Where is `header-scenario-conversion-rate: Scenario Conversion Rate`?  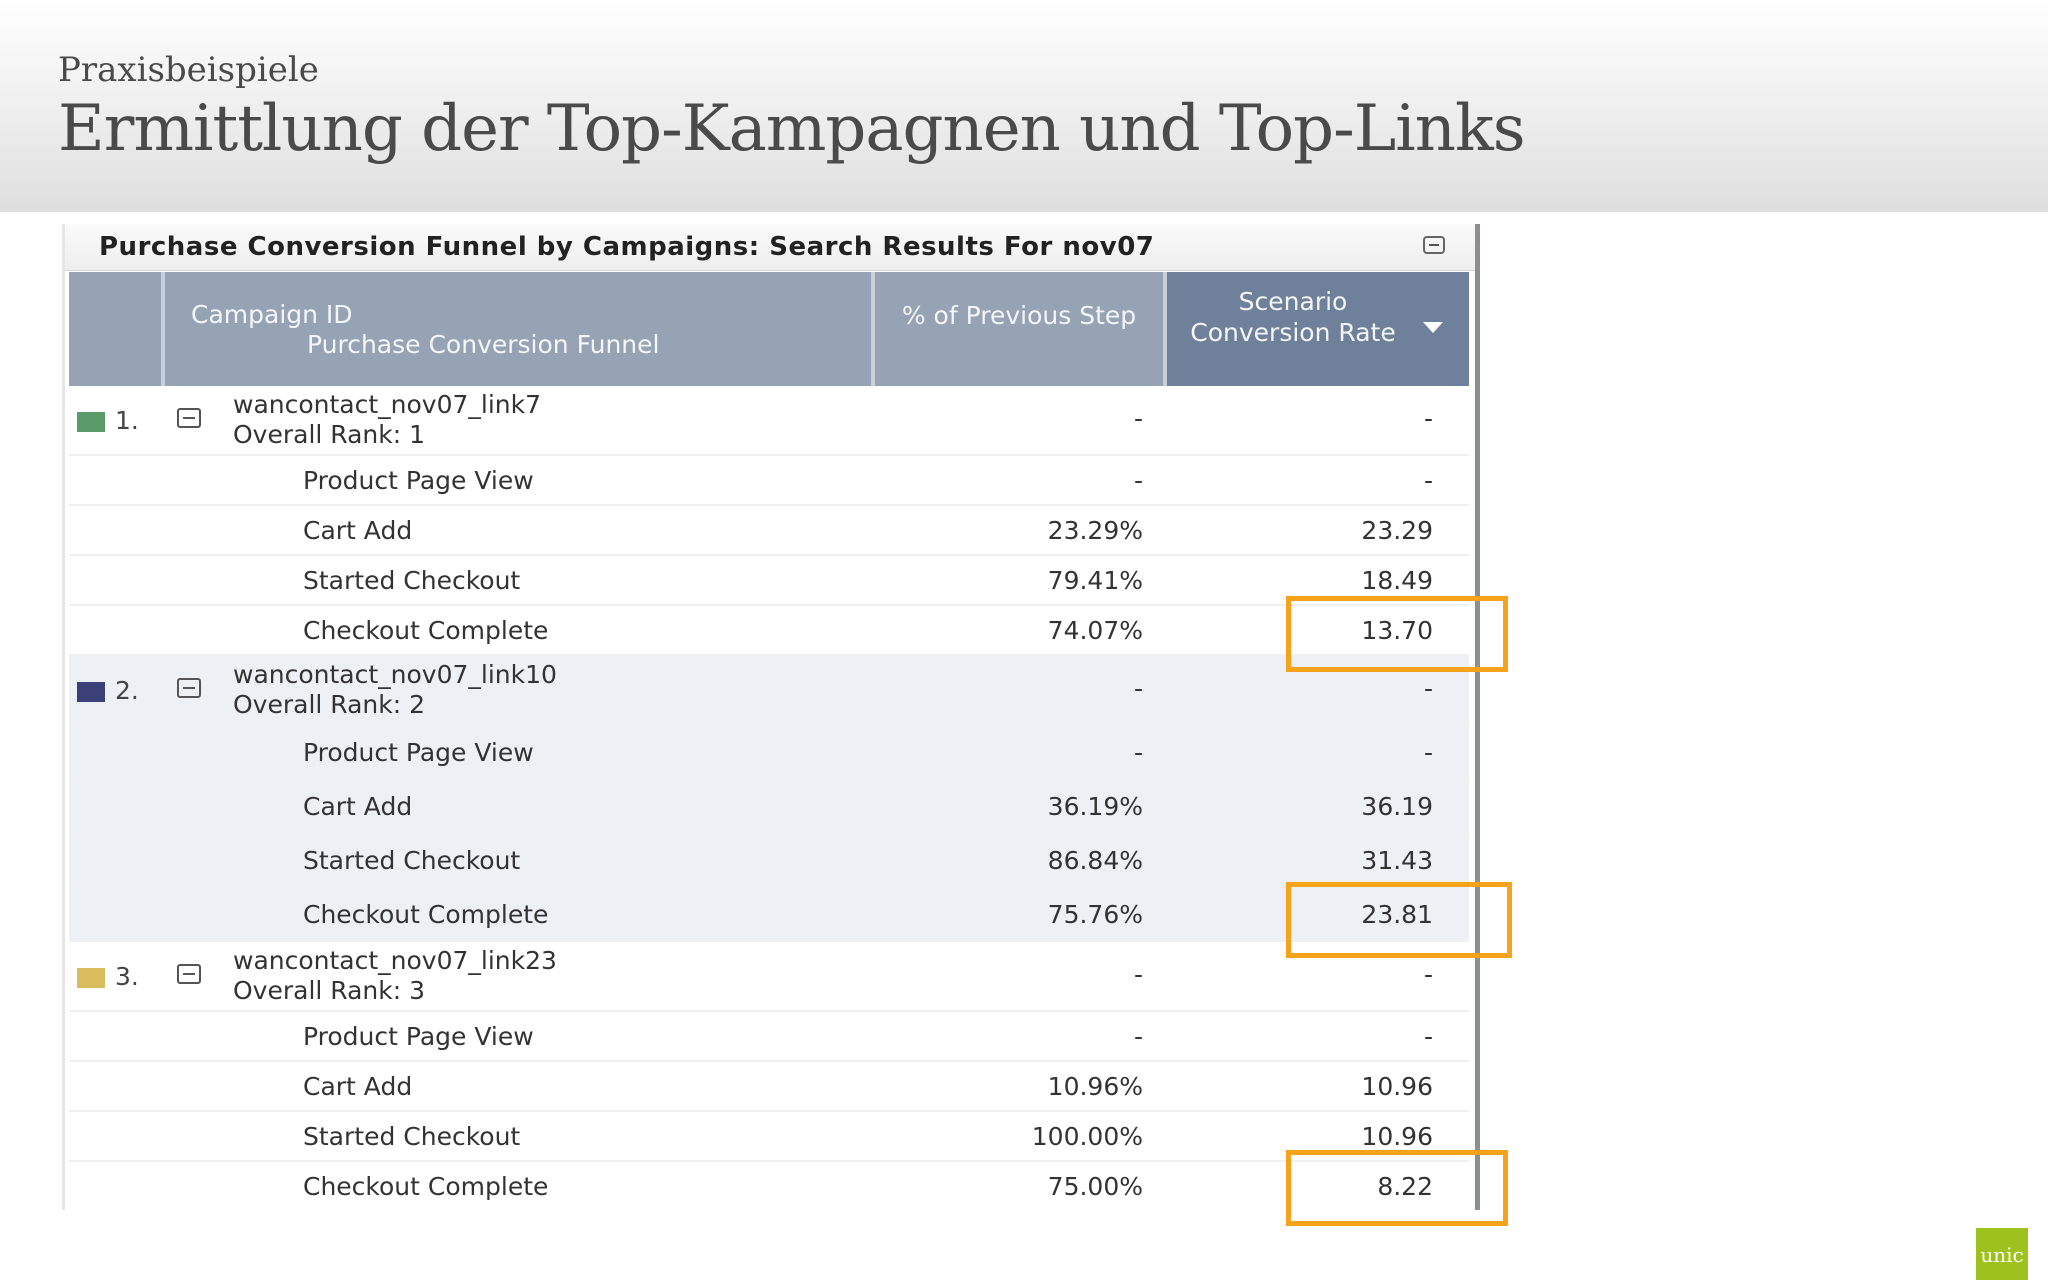
header-scenario-conversion-rate: Scenario Conversion Rate is located at coordinates (1318, 329).